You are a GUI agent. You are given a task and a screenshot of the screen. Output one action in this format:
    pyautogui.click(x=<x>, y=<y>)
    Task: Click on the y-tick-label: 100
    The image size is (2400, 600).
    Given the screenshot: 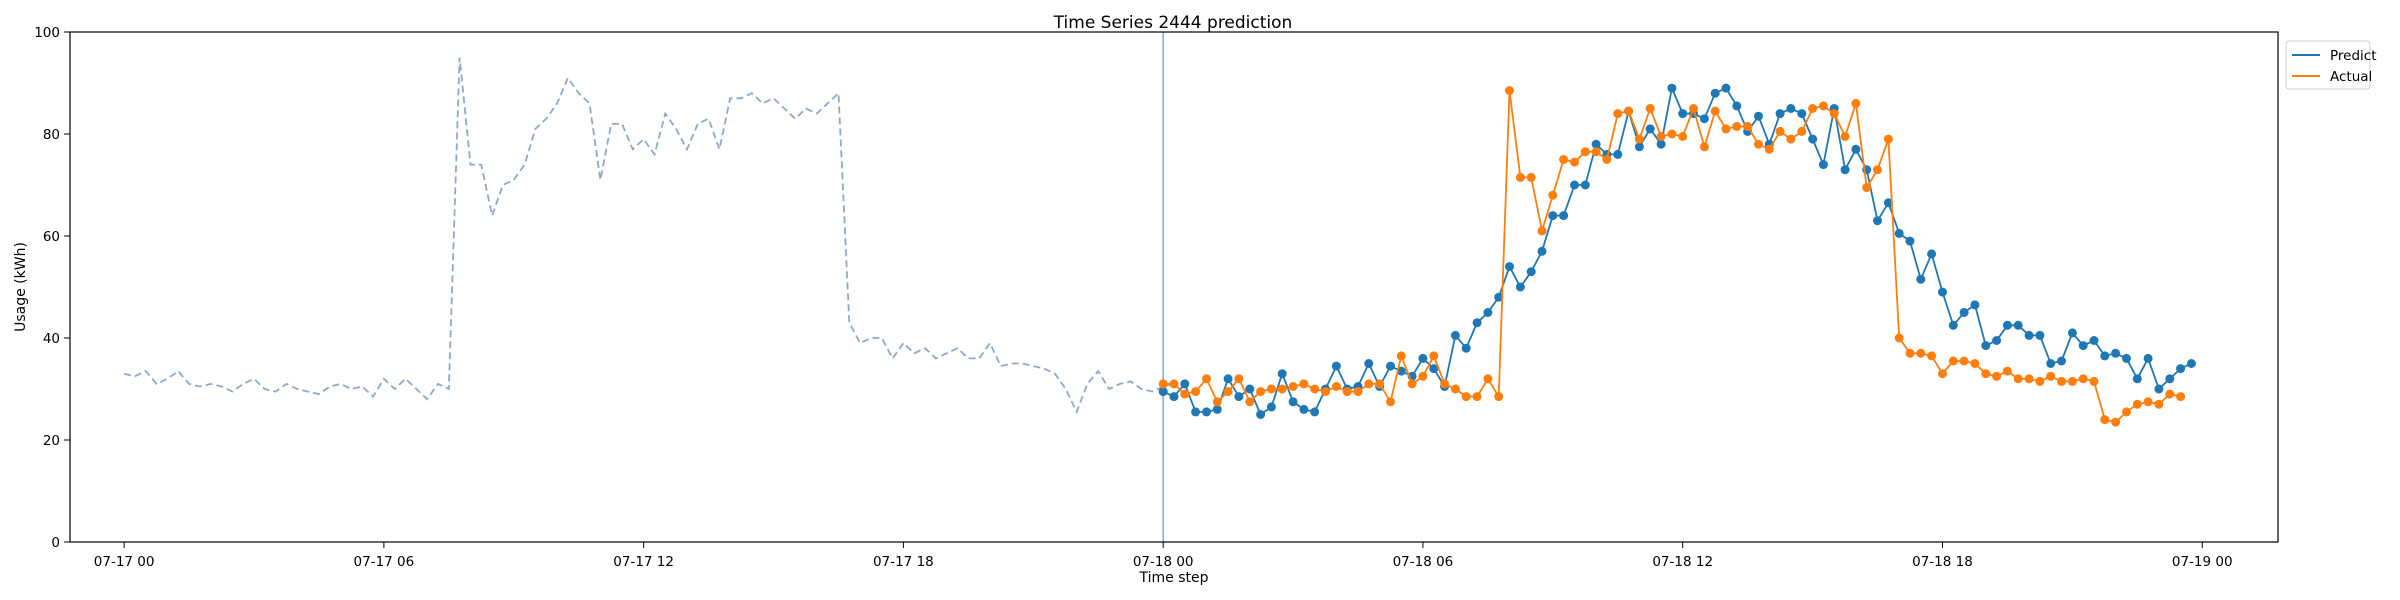 What is the action you would take?
    pyautogui.click(x=47, y=33)
    